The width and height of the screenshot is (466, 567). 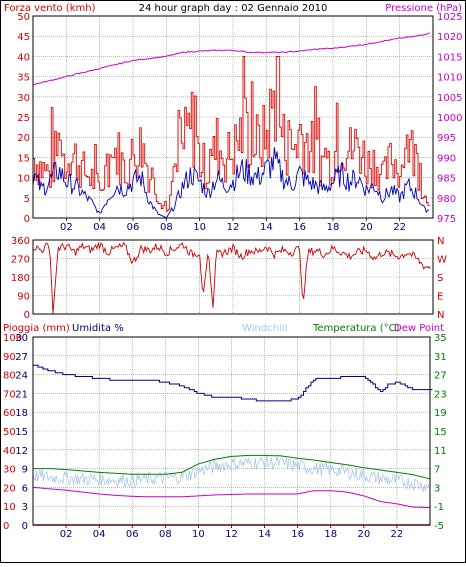 I want to click on right-tick-label: 995, so click(x=446, y=138).